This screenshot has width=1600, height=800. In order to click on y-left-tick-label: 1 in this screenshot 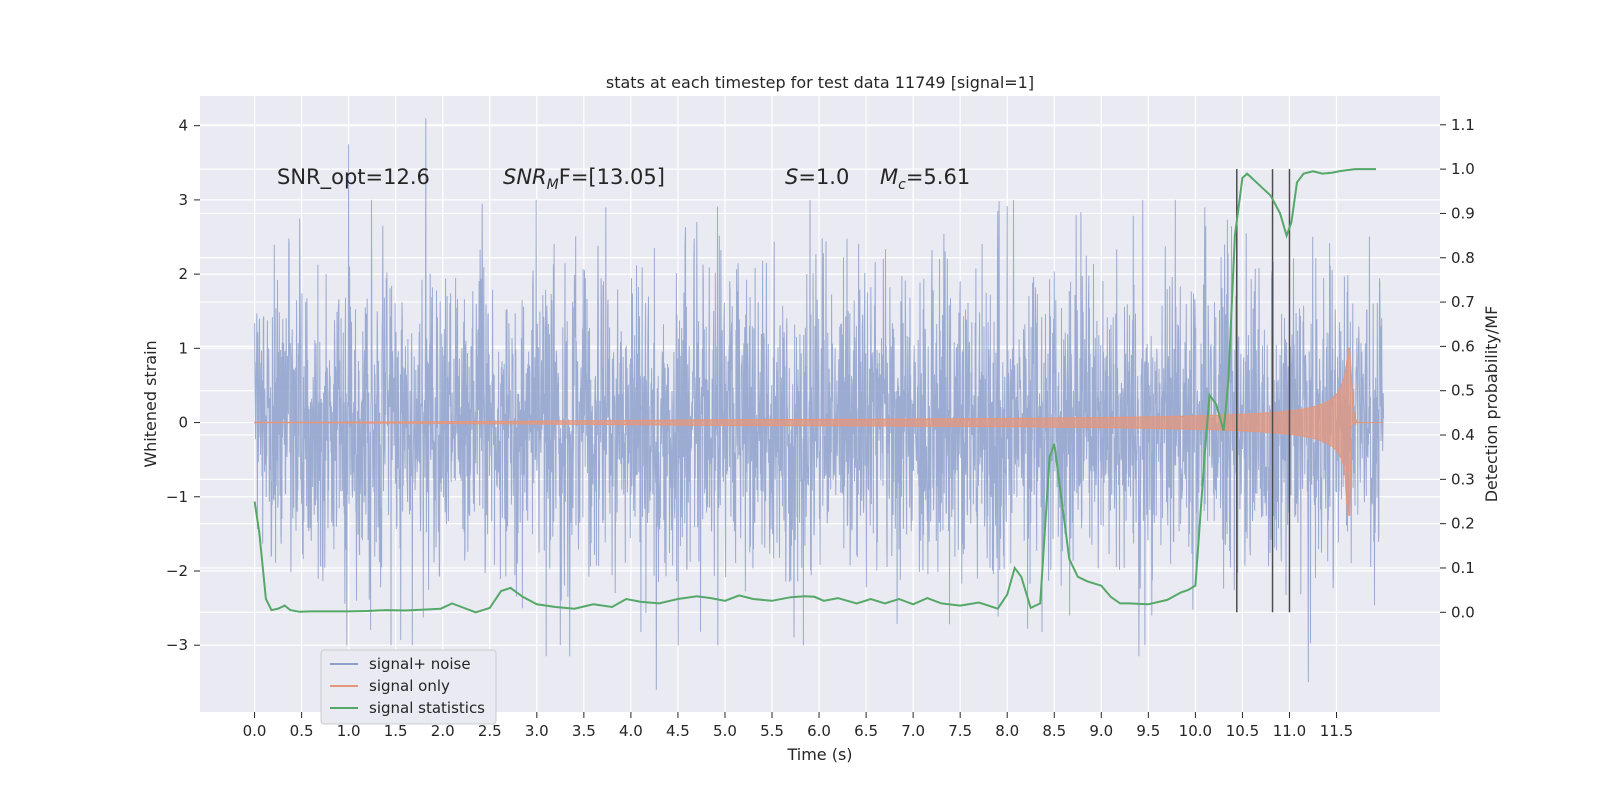, I will do `click(183, 348)`.